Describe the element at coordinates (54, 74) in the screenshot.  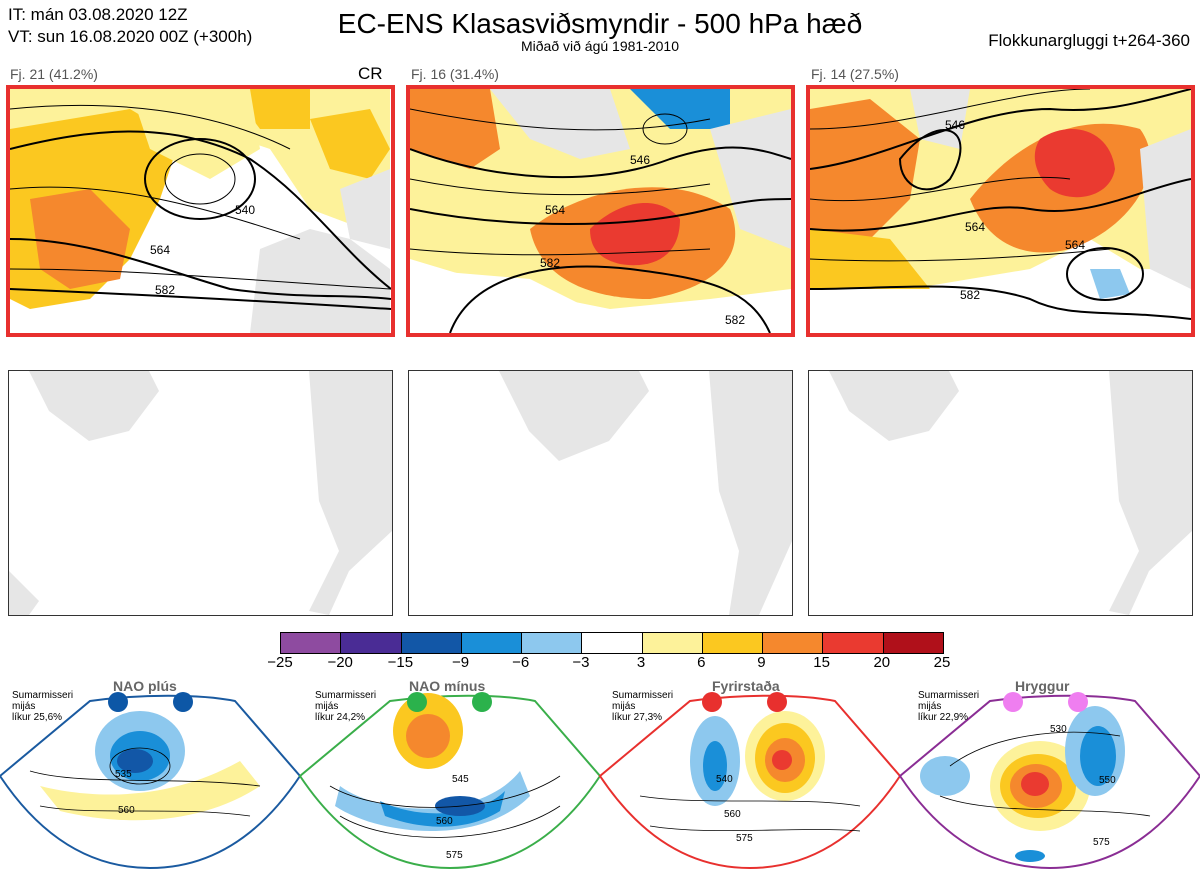
I see `cluster-label-1: Fj. 21 (41.2%)` at that location.